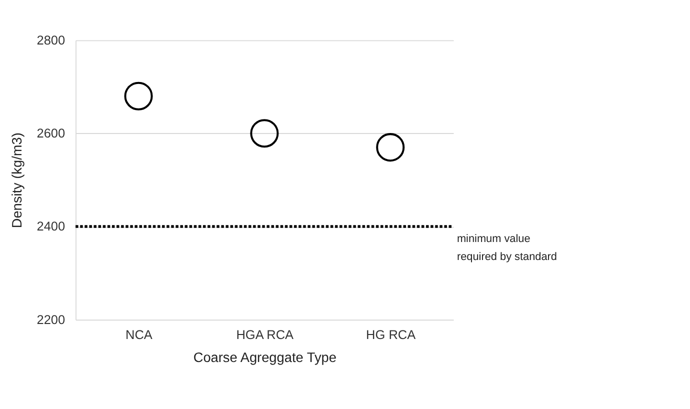 The height and width of the screenshot is (409, 690). I want to click on x-axis-title: Coarse Agreggate Type, so click(264, 357).